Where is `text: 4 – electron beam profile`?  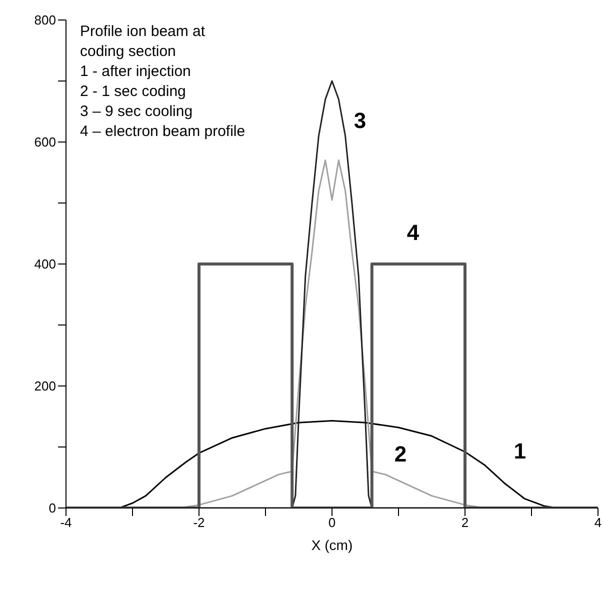
text: 4 – electron beam profile is located at coordinates (163, 131).